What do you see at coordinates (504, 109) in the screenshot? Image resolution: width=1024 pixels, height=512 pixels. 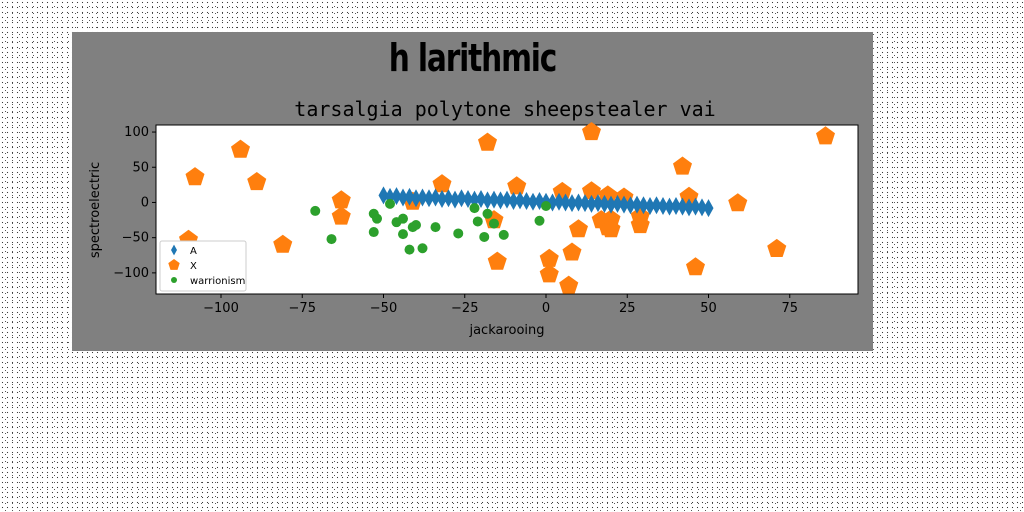 I see `chart-title: tarsalgia polytone sheepstealer vai` at bounding box center [504, 109].